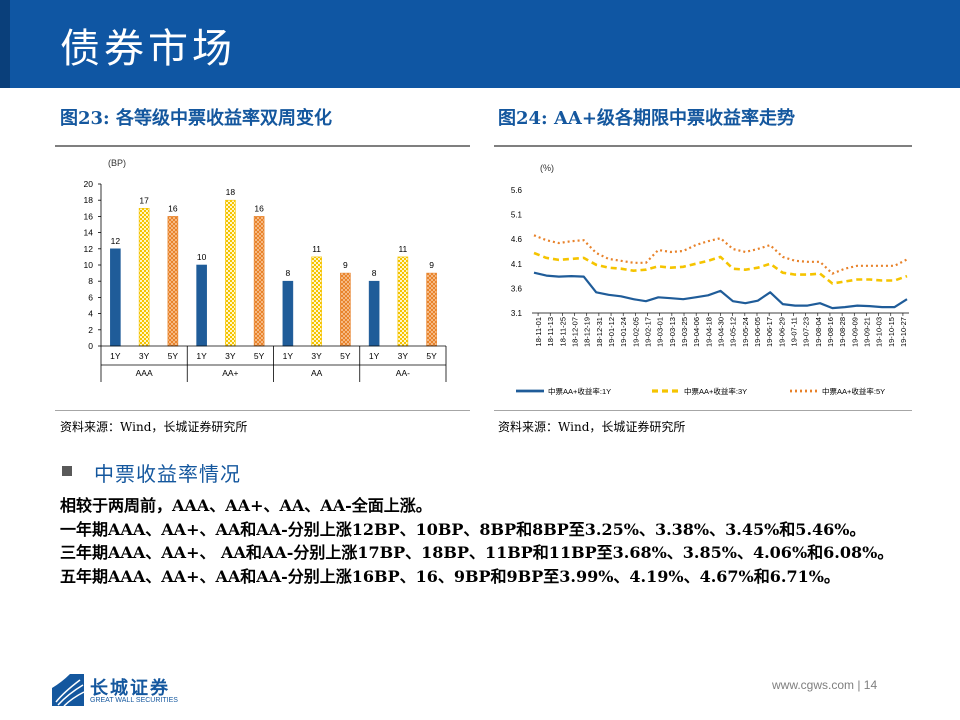 Image resolution: width=960 pixels, height=720 pixels. I want to click on fig23-x-axis: 1Y 3Y 5Y AAA 1Y 3Y 5Y AA+ 1Y 3Y 5Y AA 1Y 3Y 5Y AA-, so click(273, 363).